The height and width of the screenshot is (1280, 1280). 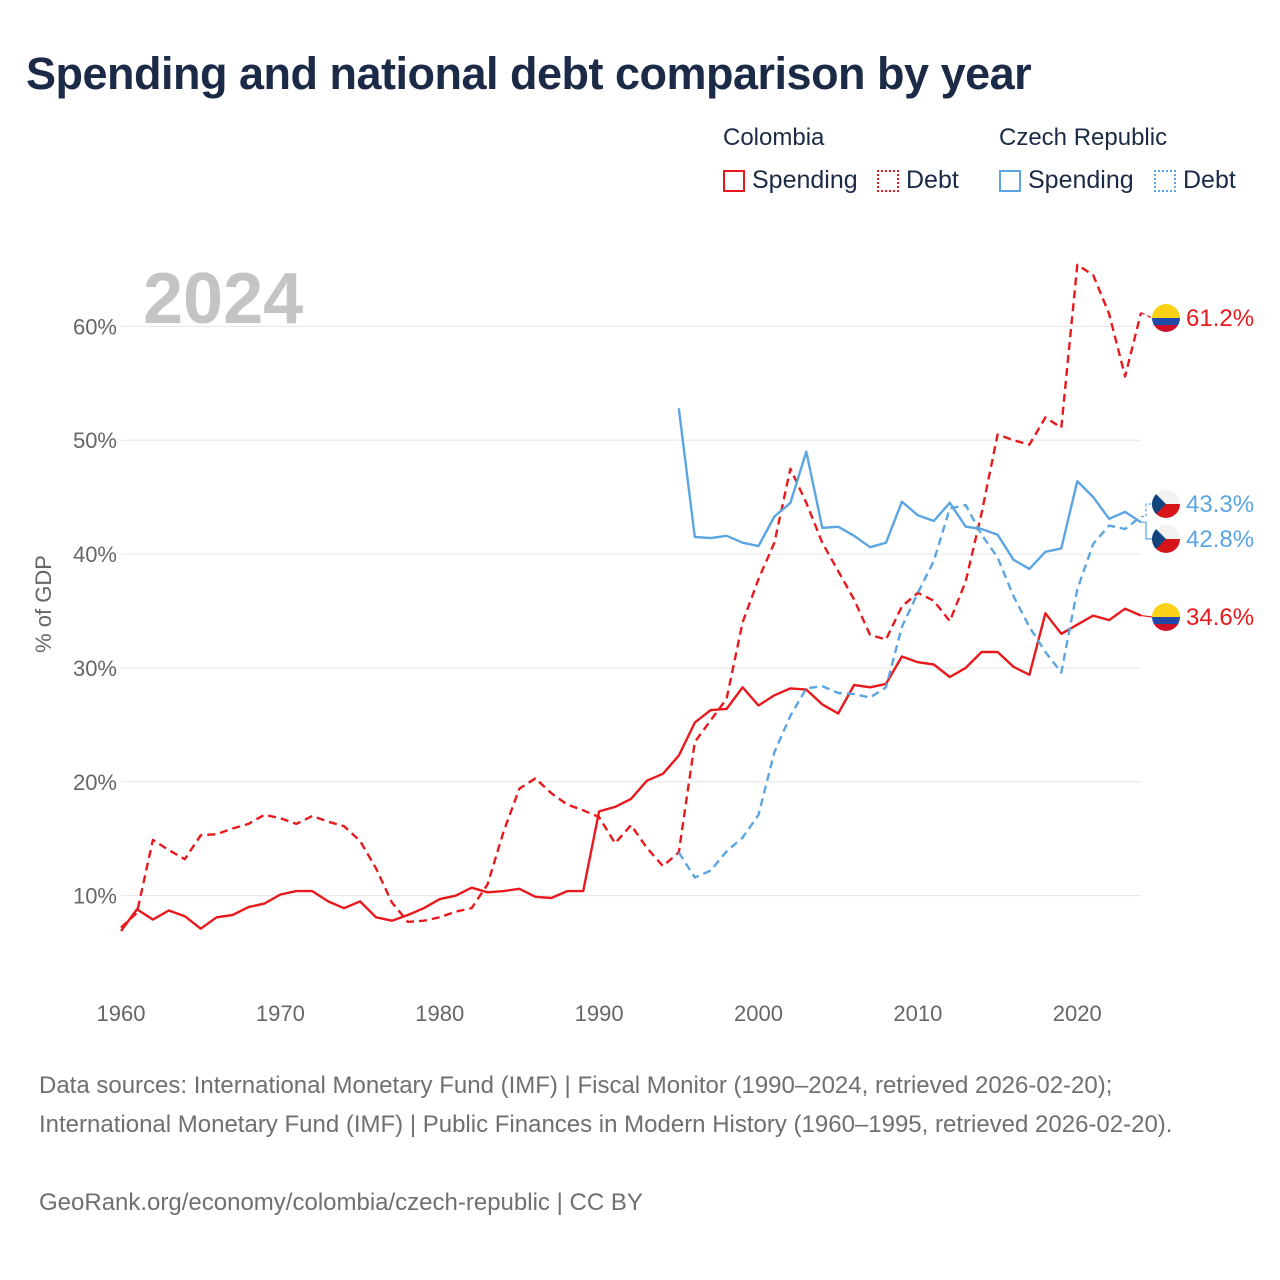 What do you see at coordinates (1083, 137) in the screenshot?
I see `legend-czech-label: Czech Republic` at bounding box center [1083, 137].